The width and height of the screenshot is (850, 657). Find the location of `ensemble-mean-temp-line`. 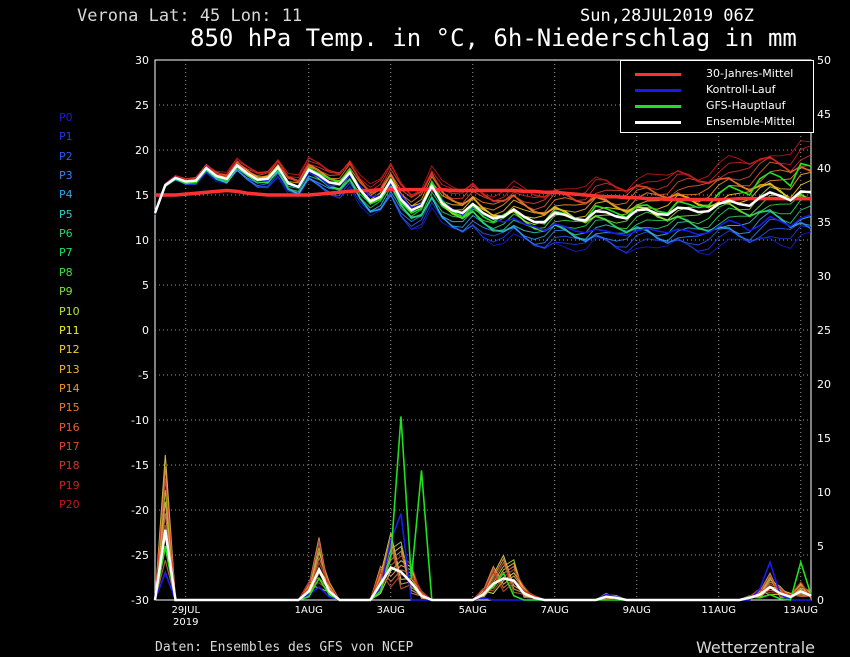

ensemble-mean-temp-line is located at coordinates (482, 193).